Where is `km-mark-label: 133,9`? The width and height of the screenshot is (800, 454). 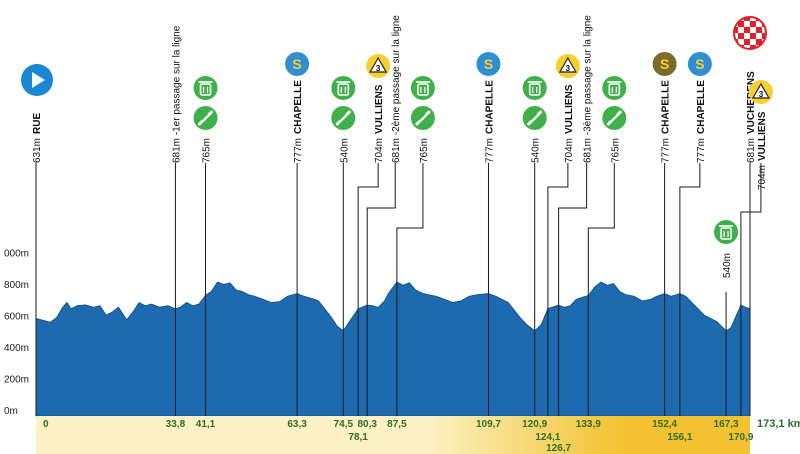 km-mark-label: 133,9 is located at coordinates (588, 424).